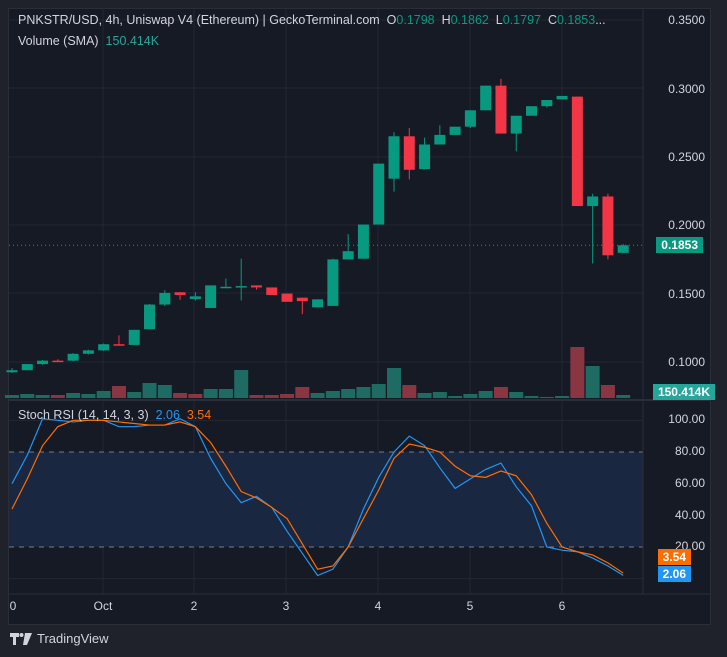 Image resolution: width=727 pixels, height=657 pixels. Describe the element at coordinates (469, 20) in the screenshot. I see `high-value: 0.1862` at that location.